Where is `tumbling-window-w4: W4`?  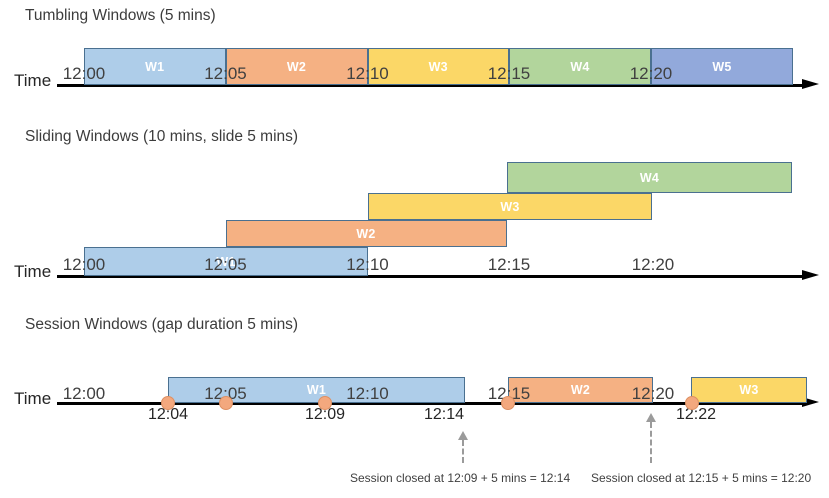 tumbling-window-w4: W4 is located at coordinates (580, 66).